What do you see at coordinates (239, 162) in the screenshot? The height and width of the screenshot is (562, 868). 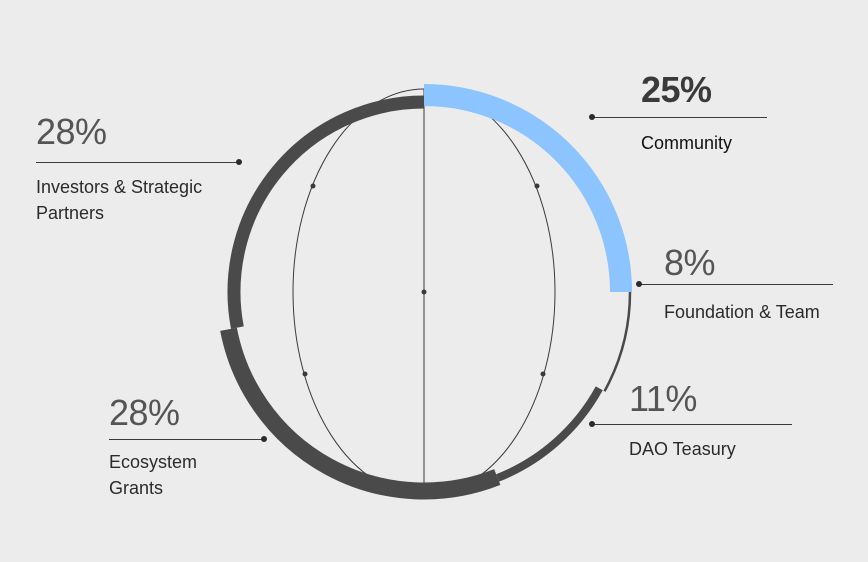 I see `leader-dot-investors` at bounding box center [239, 162].